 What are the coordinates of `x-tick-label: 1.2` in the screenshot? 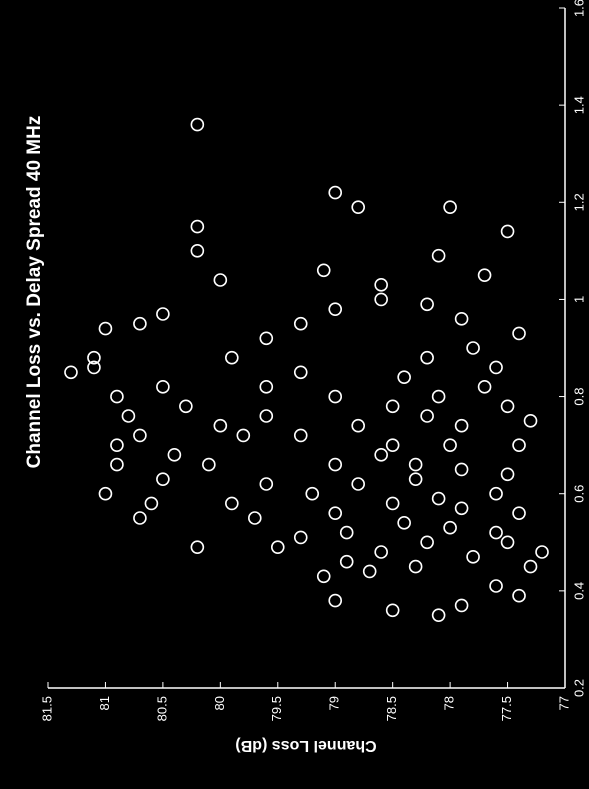 It's located at (578, 202).